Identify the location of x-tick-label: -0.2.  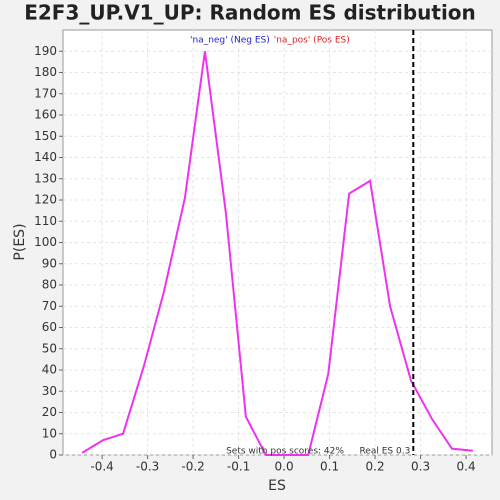
(192, 467).